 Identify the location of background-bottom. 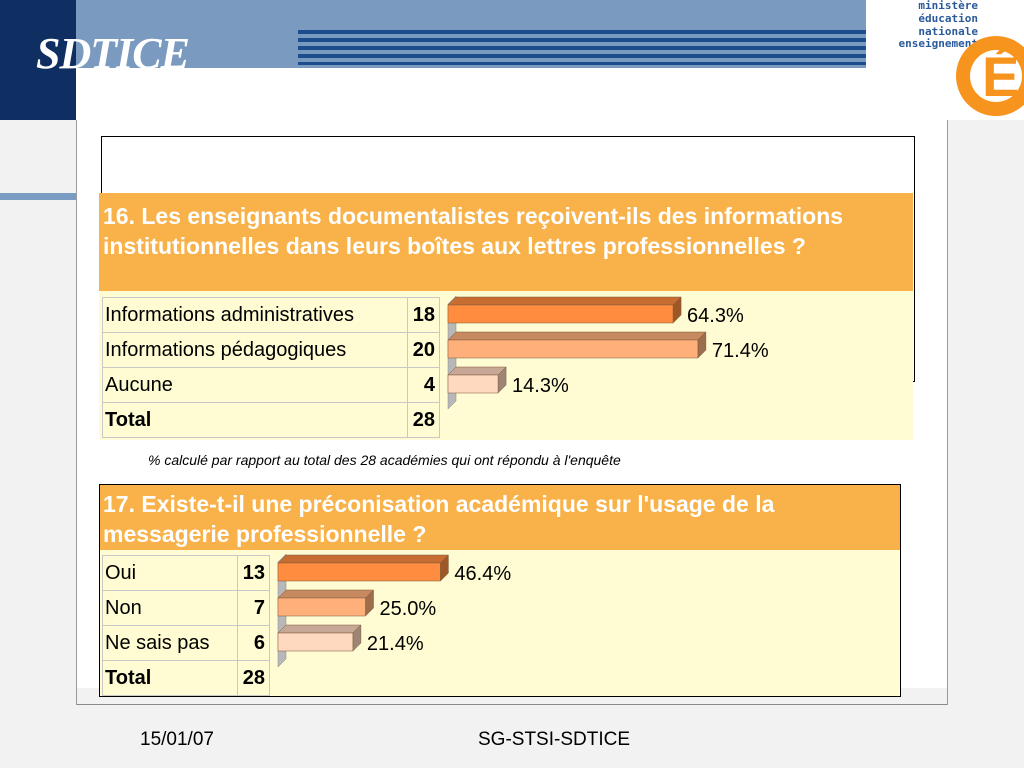
(512, 736).